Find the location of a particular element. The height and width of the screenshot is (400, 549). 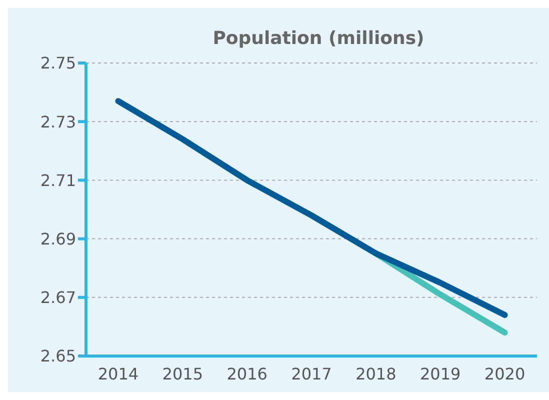

x-tick-label: 2016 is located at coordinates (247, 374).